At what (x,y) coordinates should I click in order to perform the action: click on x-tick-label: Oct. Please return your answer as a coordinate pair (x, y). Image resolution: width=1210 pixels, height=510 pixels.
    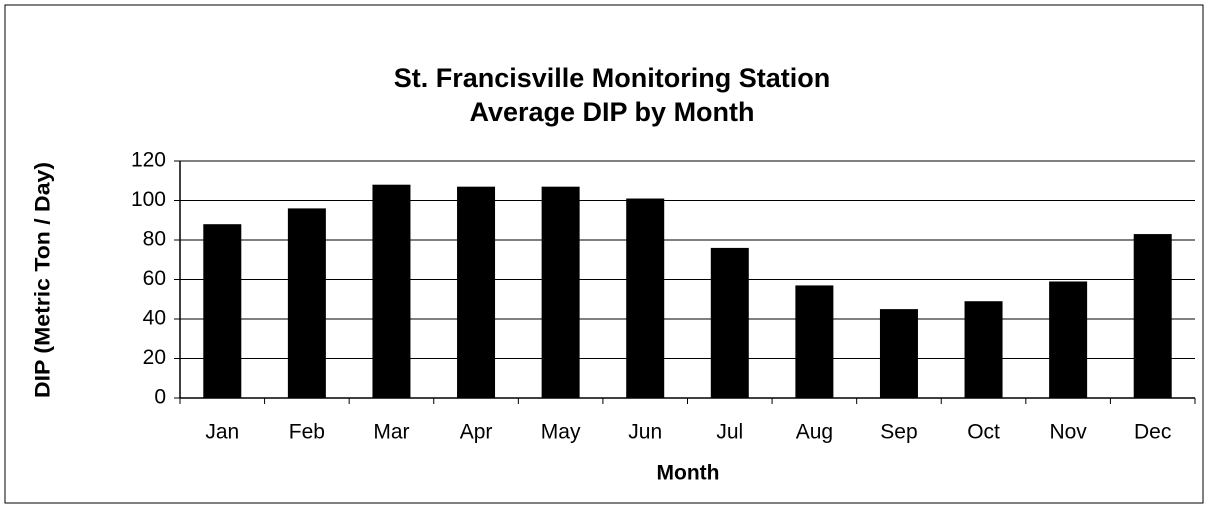
    Looking at the image, I should click on (983, 432).